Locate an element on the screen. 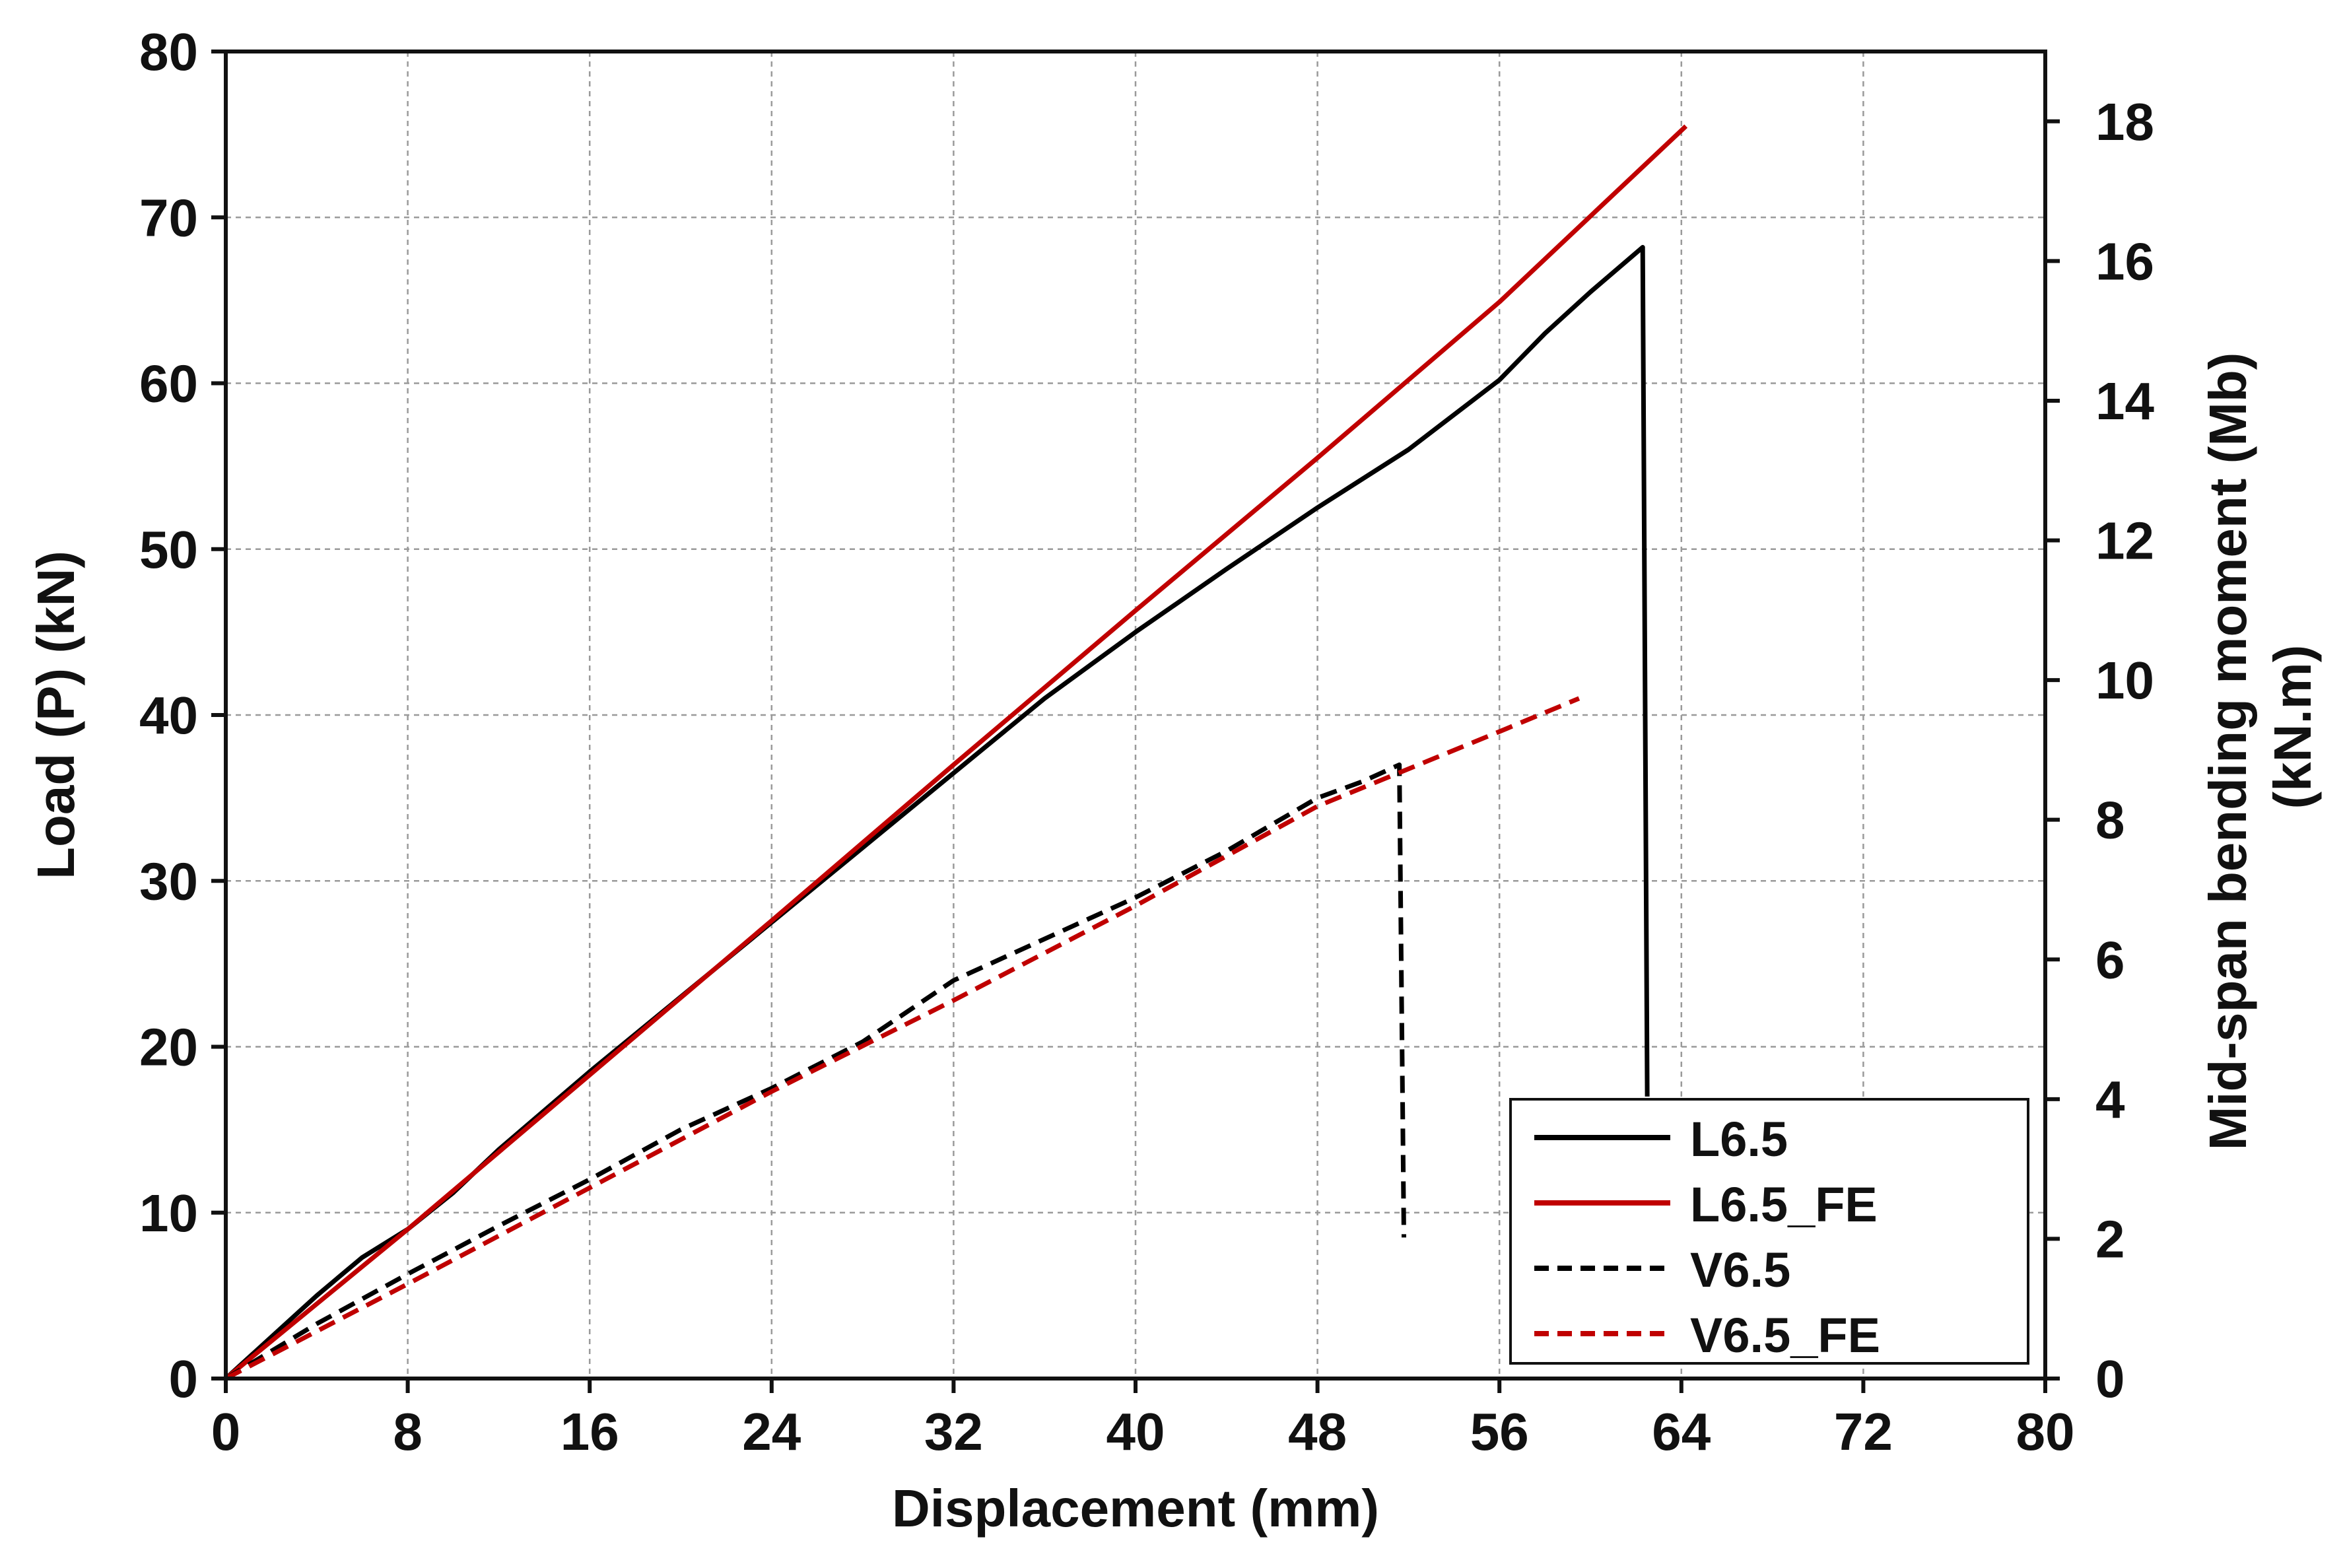 This screenshot has width=2345, height=1568. y-tick-label: 60 is located at coordinates (168, 384).